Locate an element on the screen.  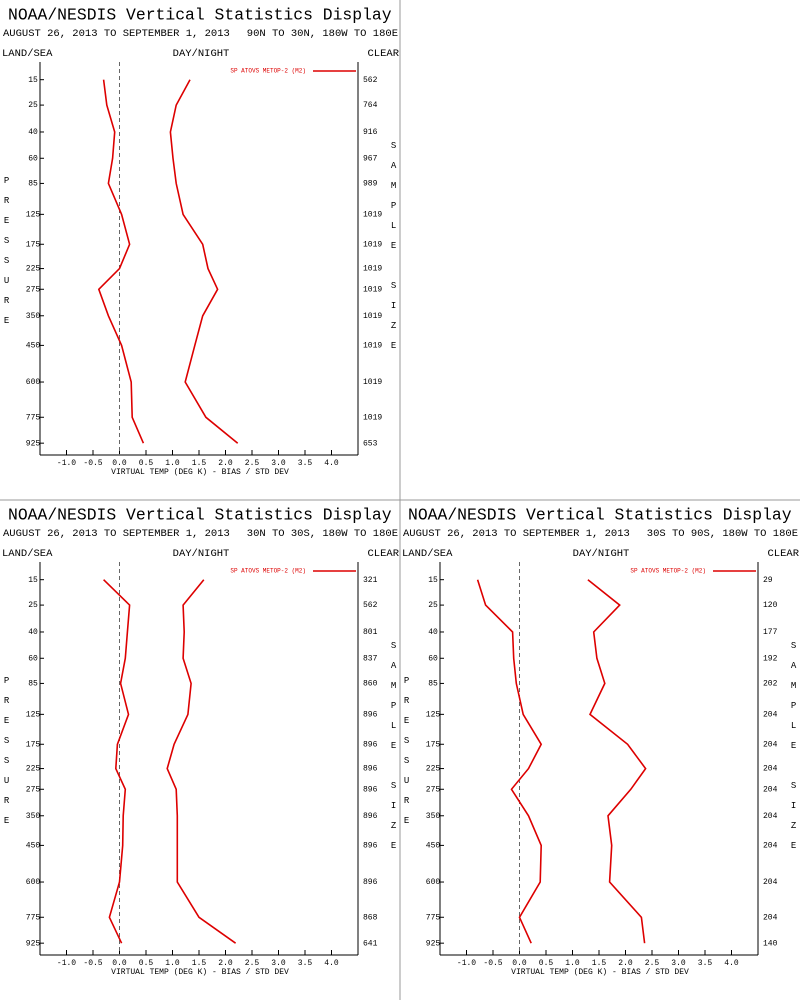
x-tick-label: 2.5 is located at coordinates (252, 463).